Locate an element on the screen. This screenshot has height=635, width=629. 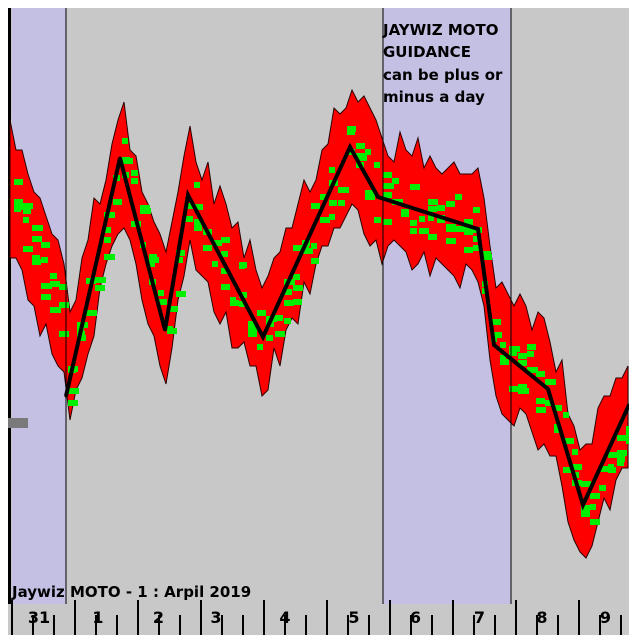
x-tick-label: 3 is located at coordinates (215, 617).